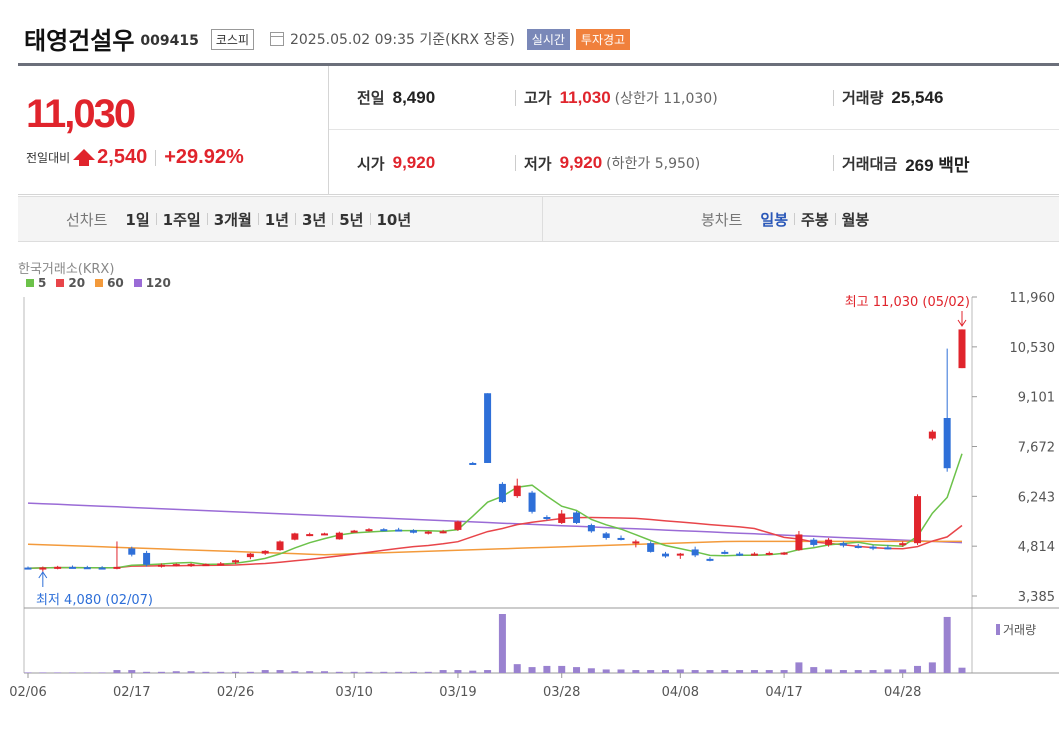 The image size is (1059, 753). Describe the element at coordinates (815, 219) in the screenshot. I see `tab-weekly: 주봉` at that location.